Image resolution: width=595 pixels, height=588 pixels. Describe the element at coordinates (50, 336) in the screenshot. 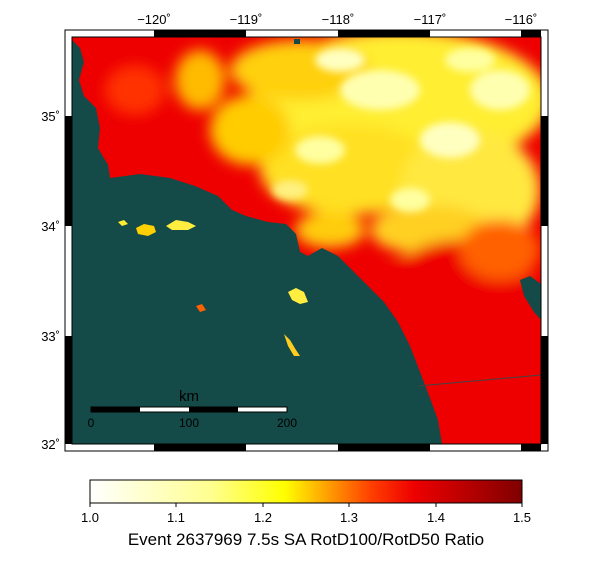

I see `lat-tick-label: 33˚` at that location.